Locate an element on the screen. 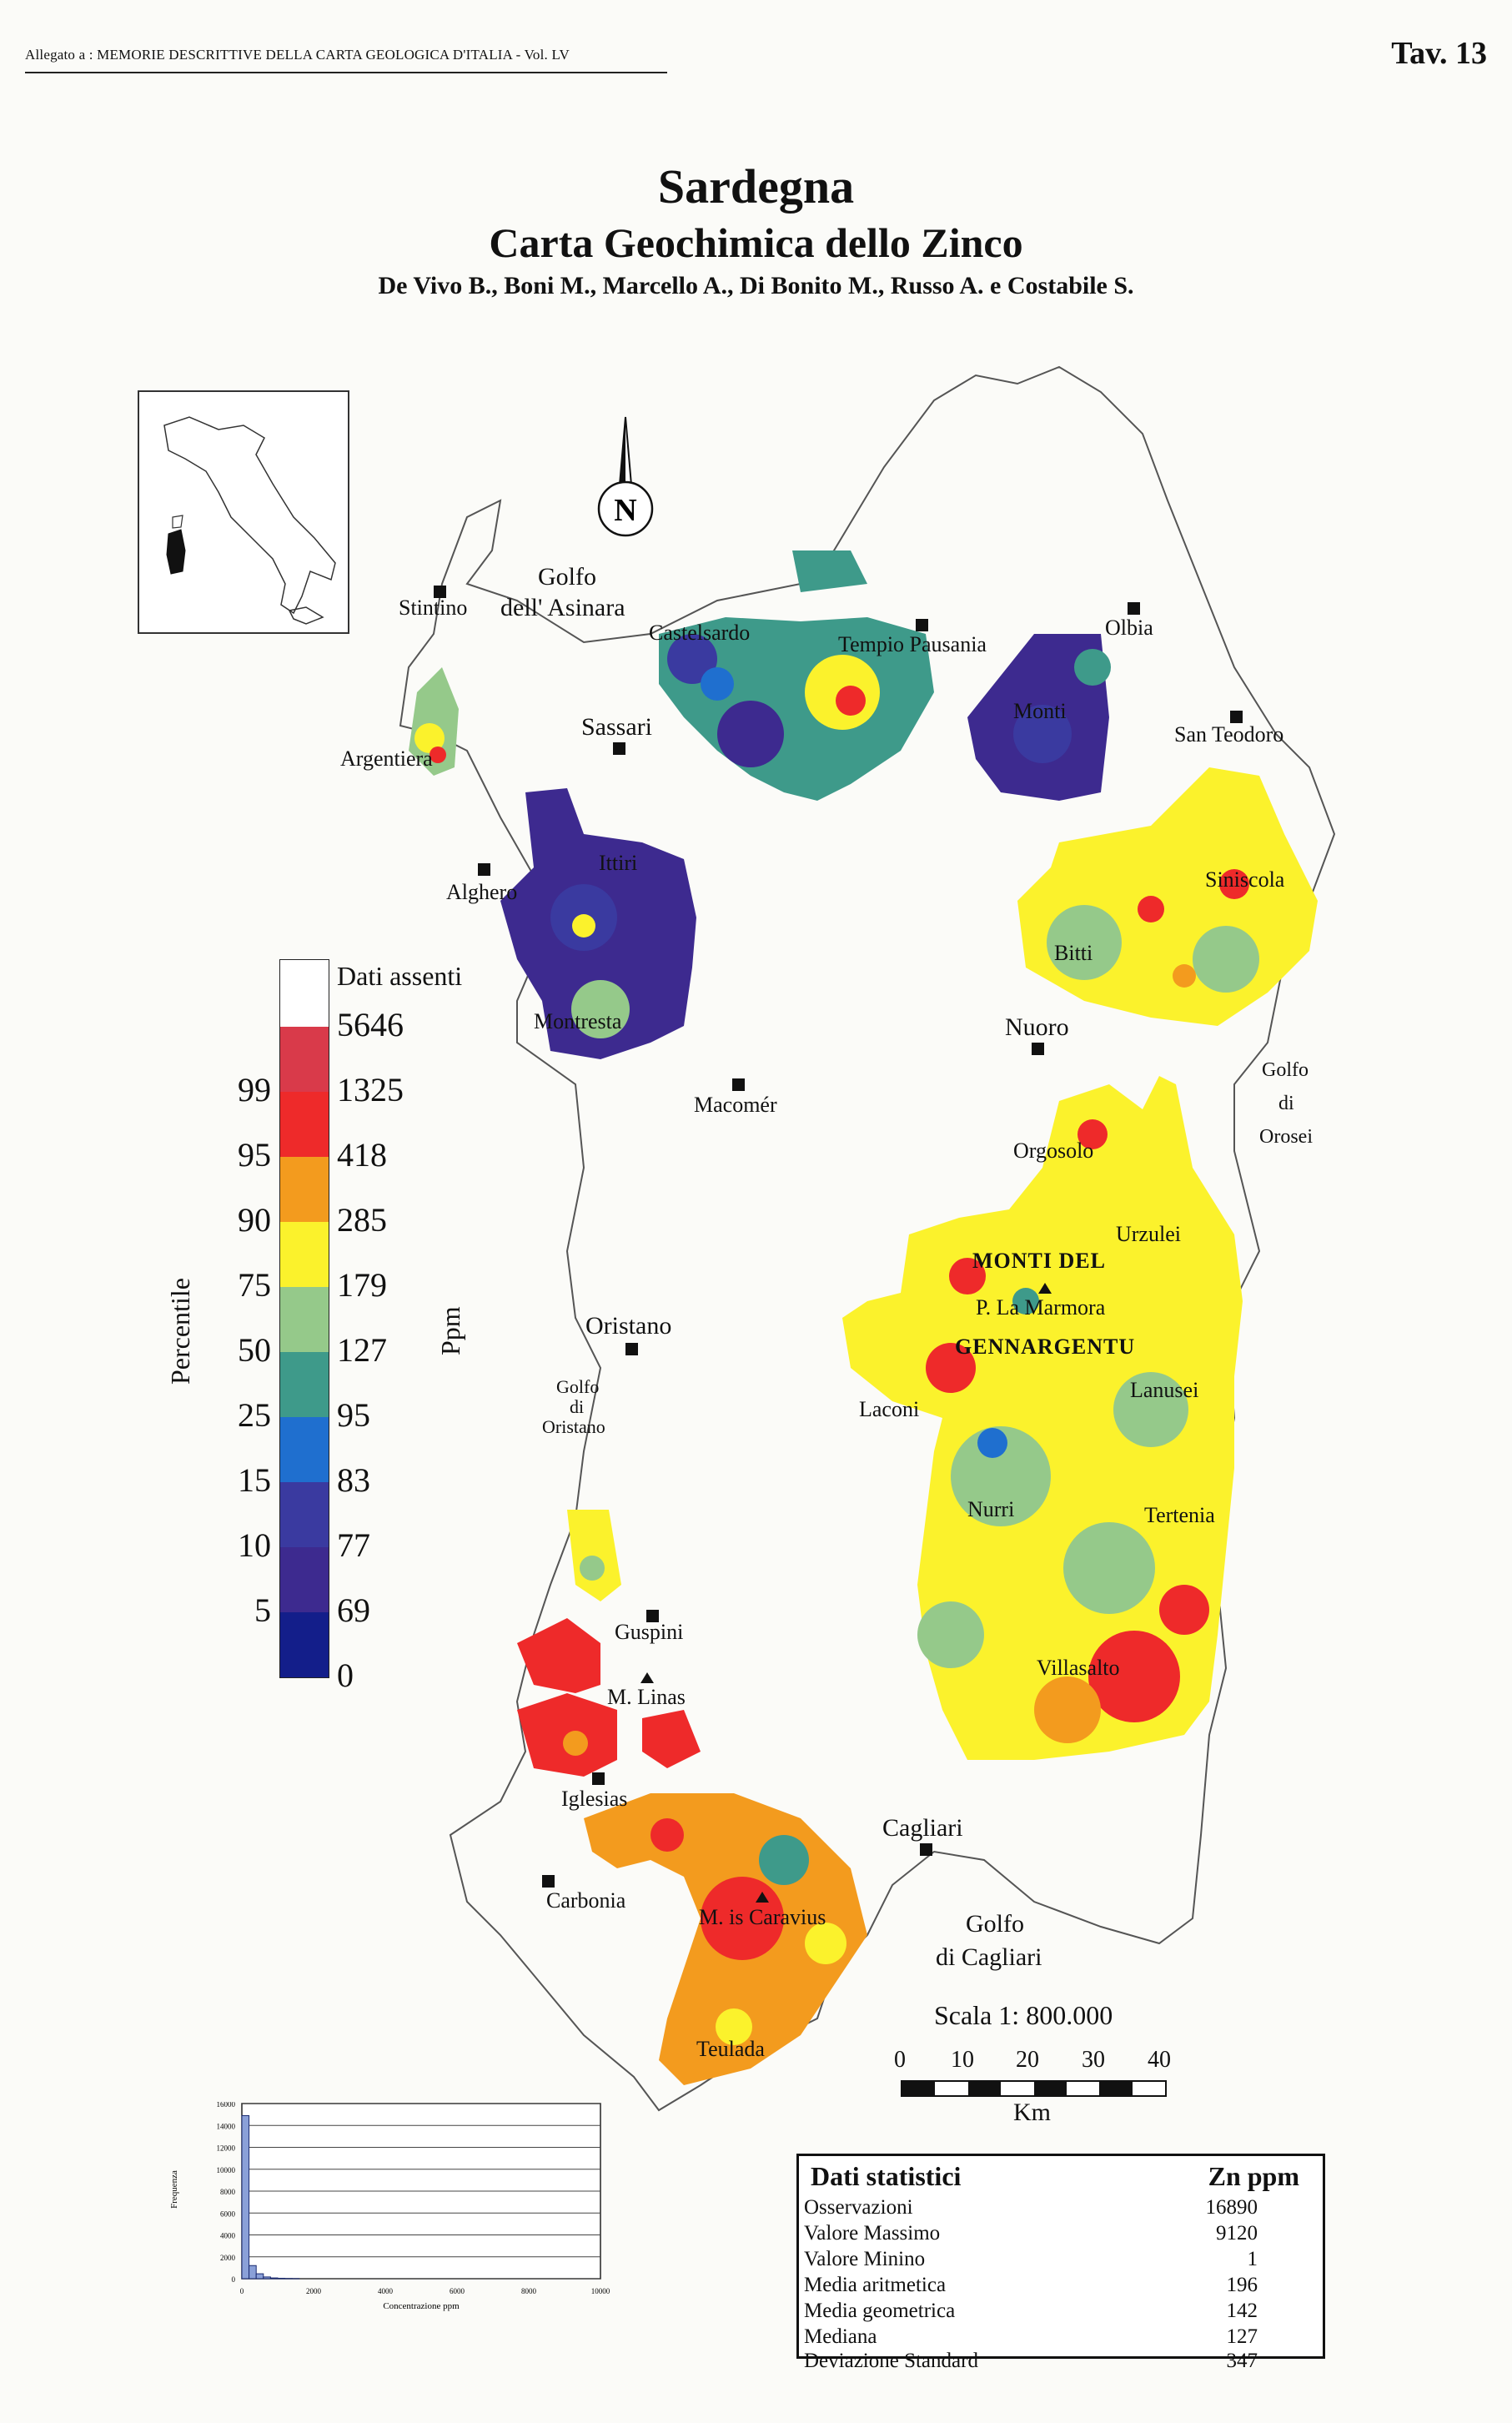 This screenshot has height=2423, width=1512. legend-ppm-95: 95 is located at coordinates (353, 1415).